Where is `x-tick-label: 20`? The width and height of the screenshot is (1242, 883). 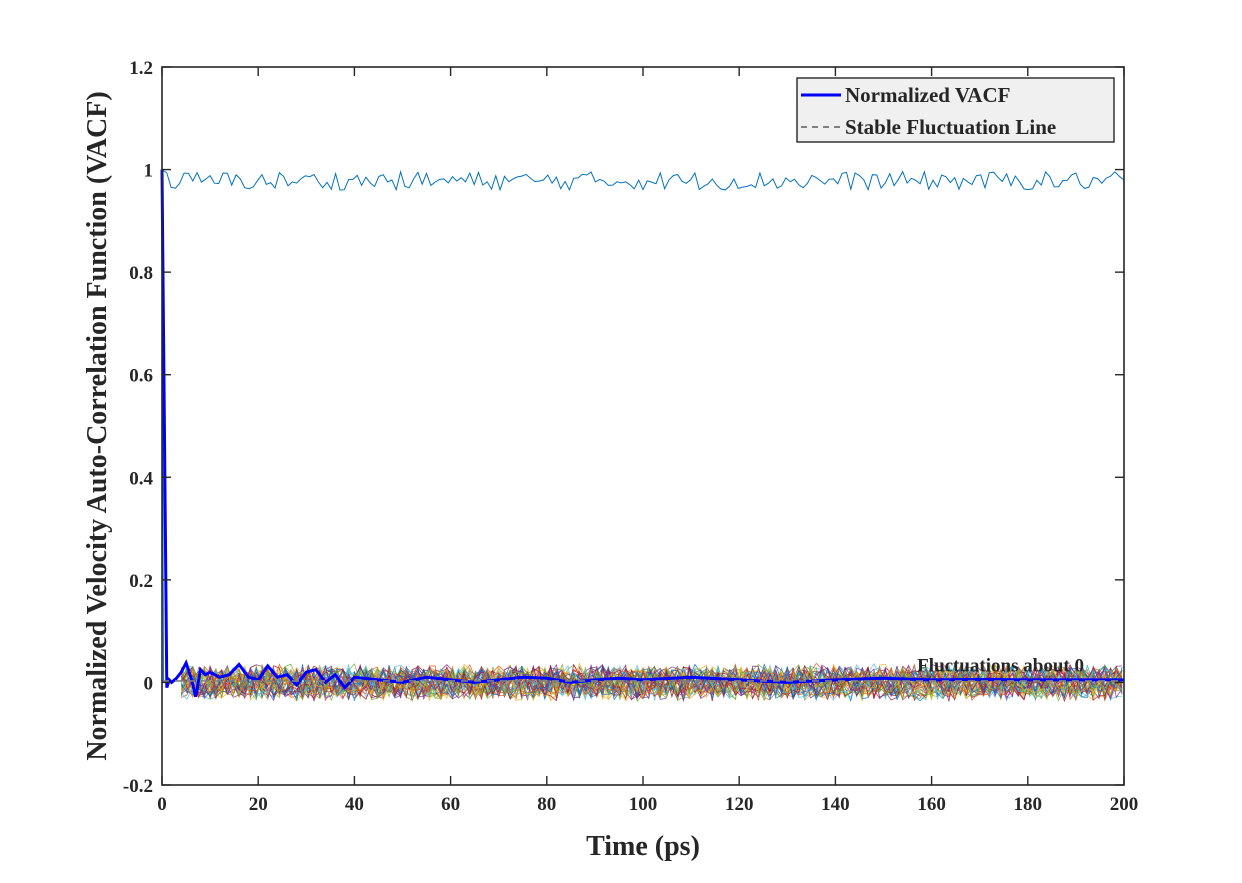
x-tick-label: 20 is located at coordinates (258, 804).